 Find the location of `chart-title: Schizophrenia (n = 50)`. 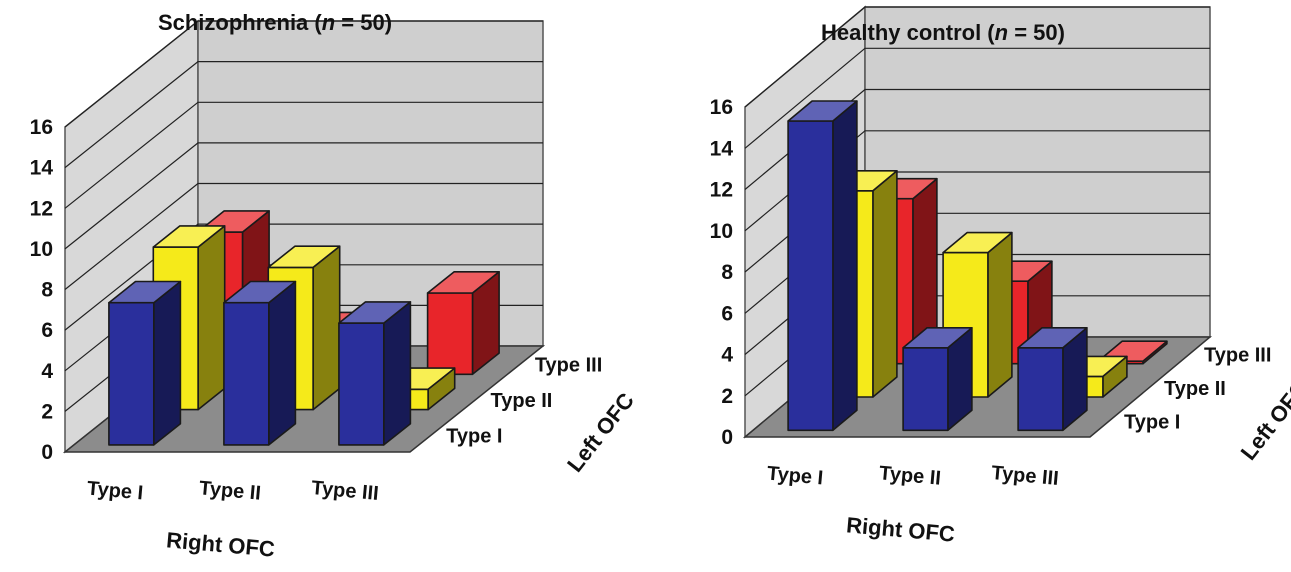

chart-title: Schizophrenia (n = 50) is located at coordinates (275, 22).